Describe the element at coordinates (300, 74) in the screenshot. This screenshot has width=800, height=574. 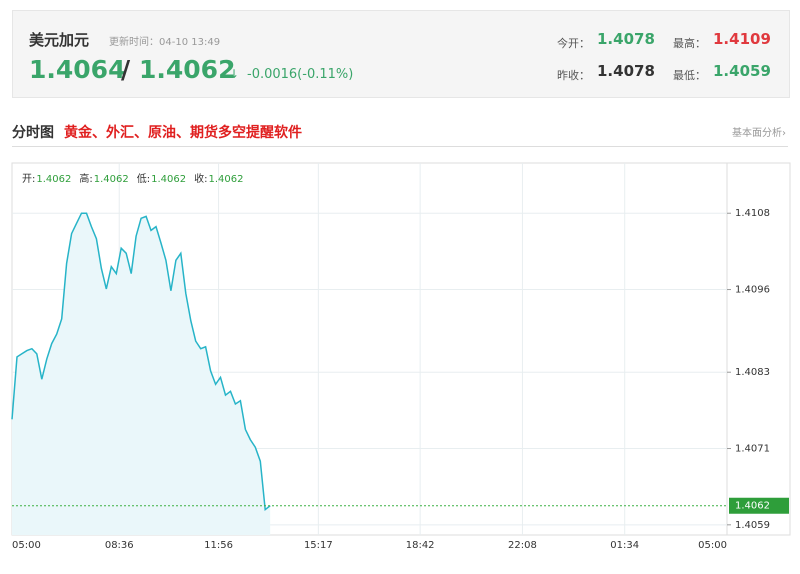
I see `change: -0.0016(-0.11%)` at that location.